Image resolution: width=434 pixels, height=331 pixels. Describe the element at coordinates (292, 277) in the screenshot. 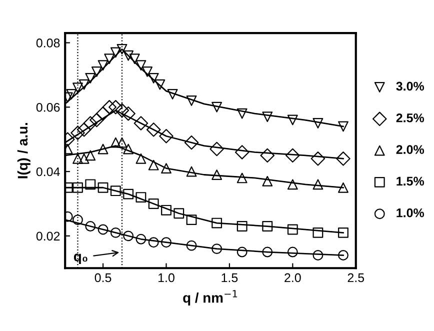

I see `x-tick-label: 2.0` at that location.